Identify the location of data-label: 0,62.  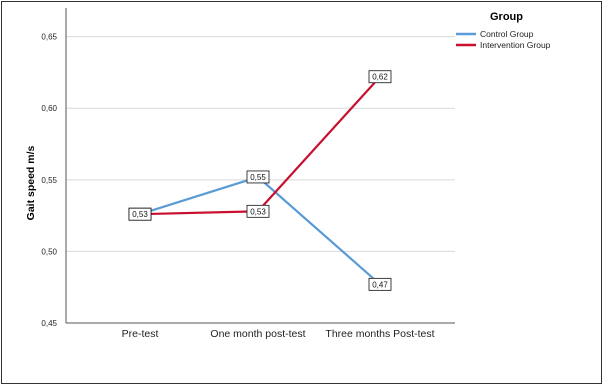
(380, 77).